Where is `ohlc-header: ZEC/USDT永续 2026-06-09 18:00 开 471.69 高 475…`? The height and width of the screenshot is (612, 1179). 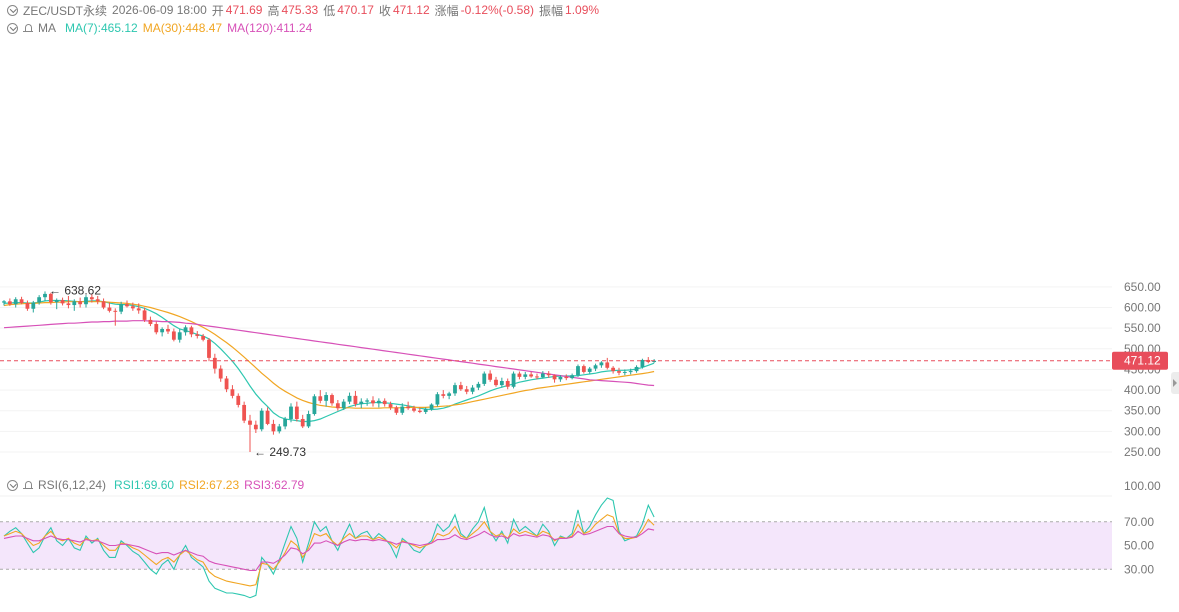 ohlc-header: ZEC/USDT永续 2026-06-09 18:00 开 471.69 高 475… is located at coordinates (302, 10).